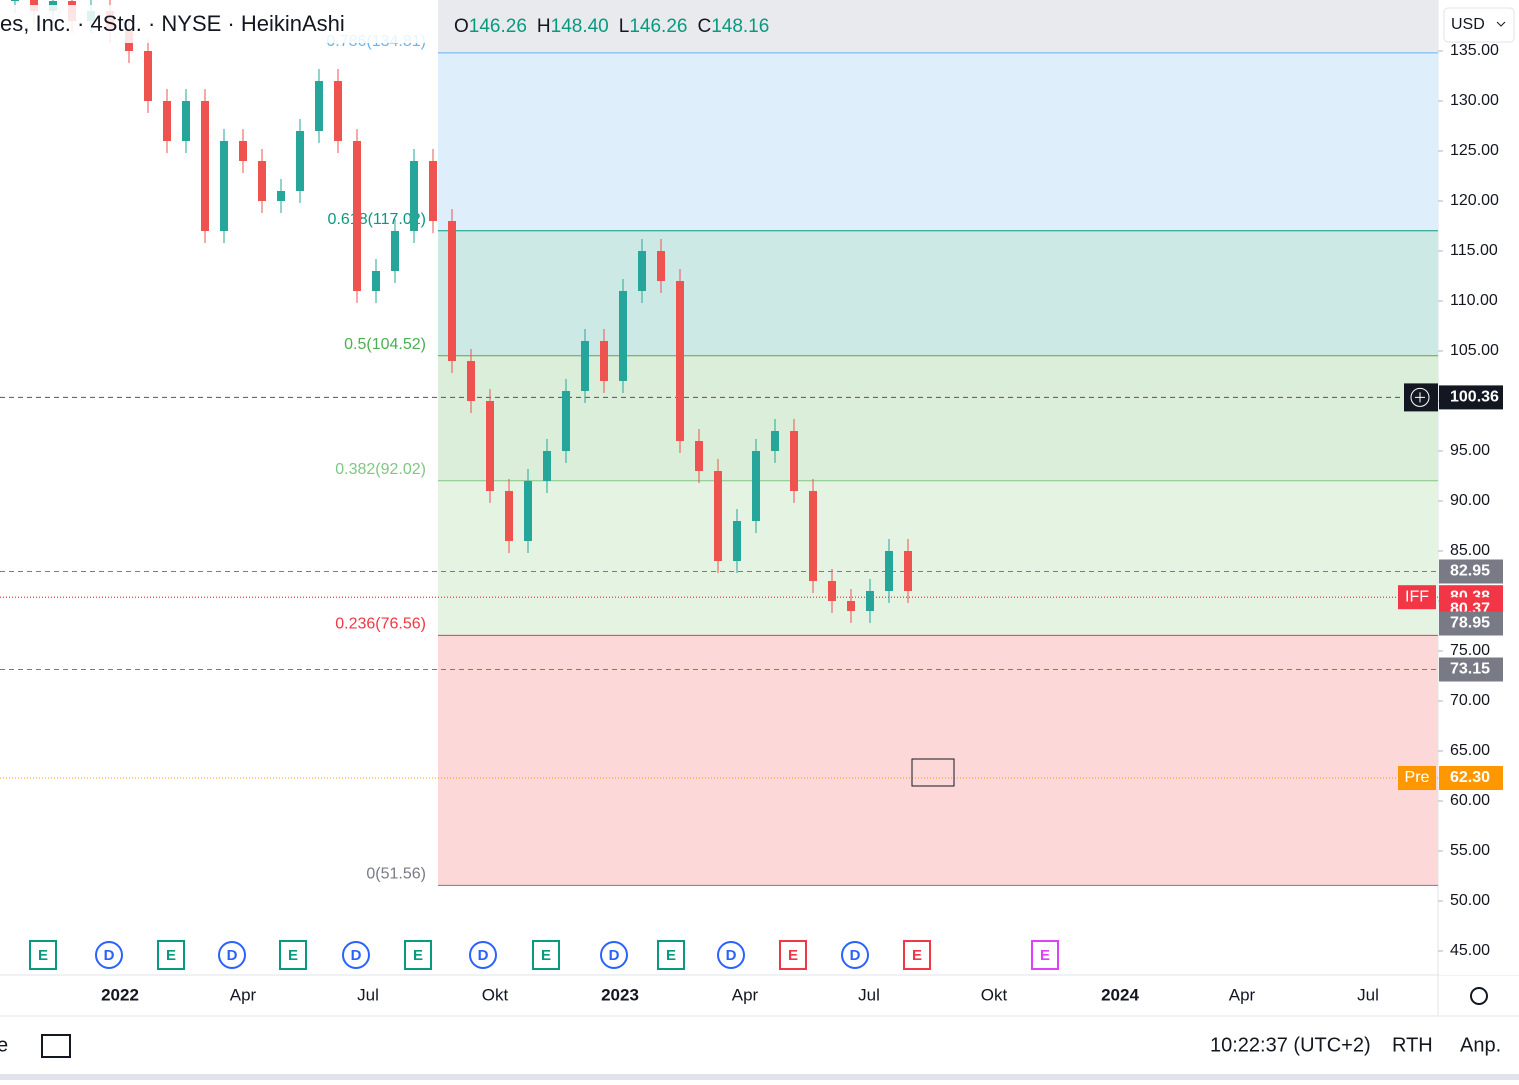 This screenshot has width=1519, height=1085. What do you see at coordinates (1470, 550) in the screenshot?
I see `price-tick-label: 85.00` at bounding box center [1470, 550].